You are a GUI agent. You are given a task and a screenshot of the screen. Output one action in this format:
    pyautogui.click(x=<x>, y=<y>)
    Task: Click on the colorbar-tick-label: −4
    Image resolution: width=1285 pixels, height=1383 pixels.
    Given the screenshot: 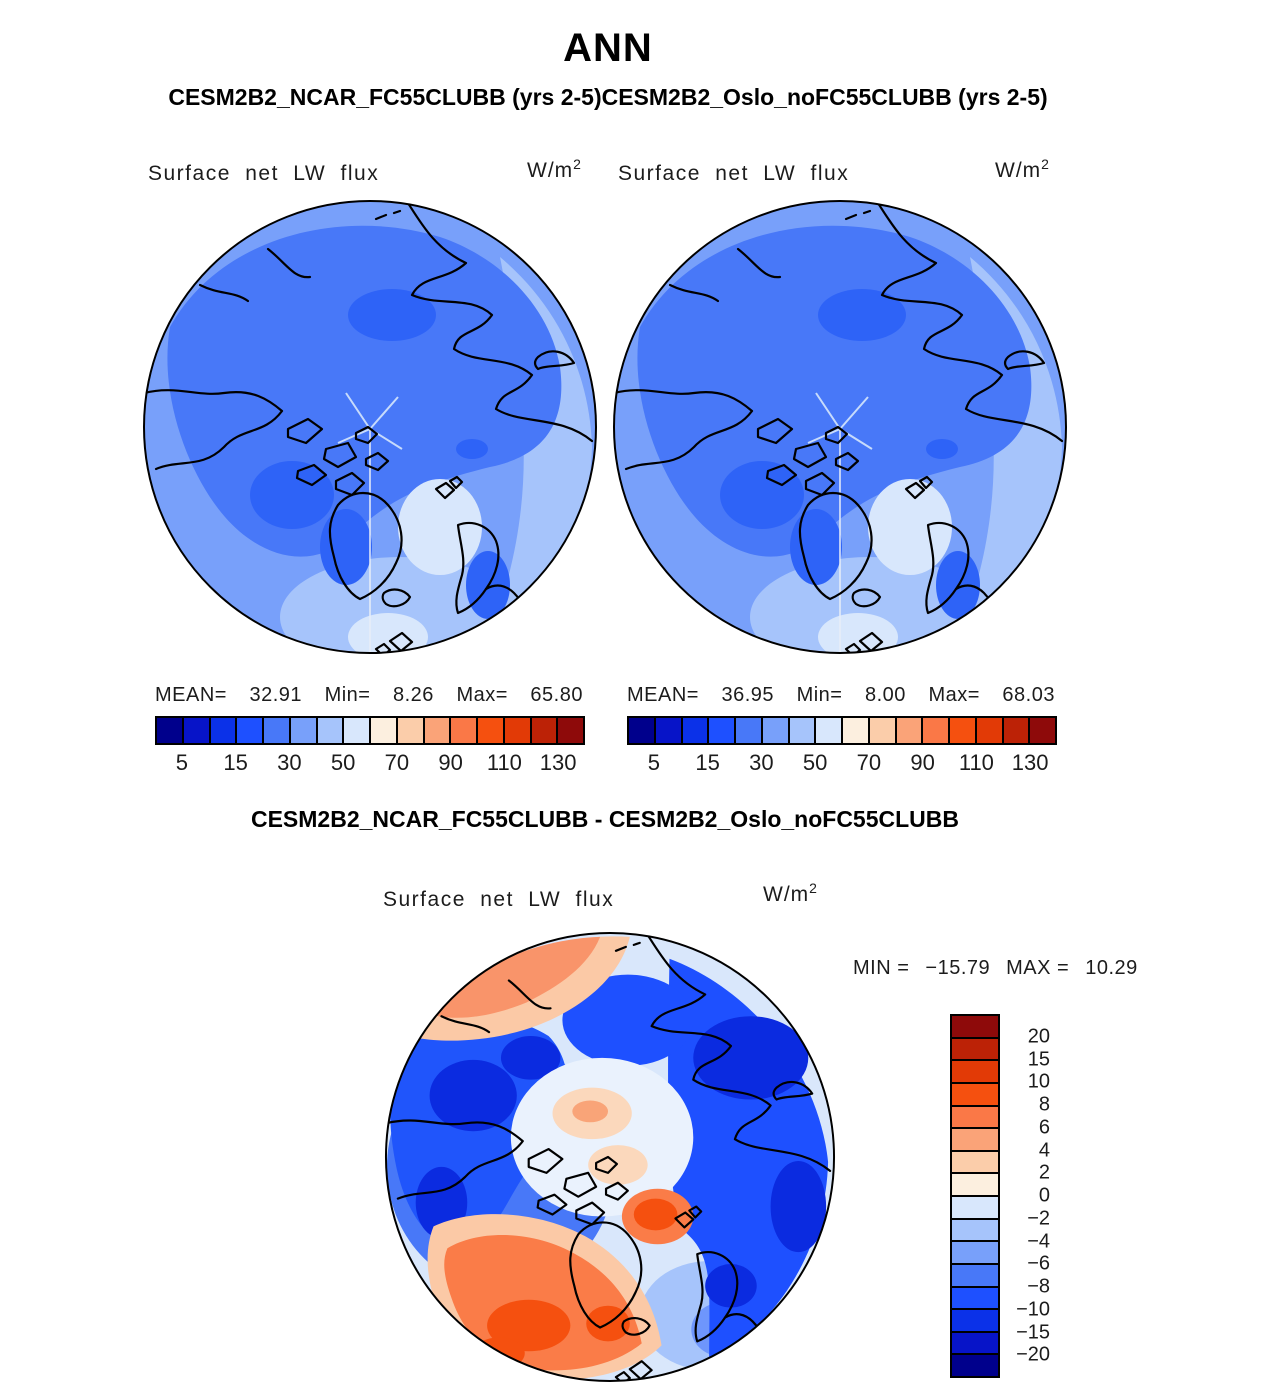 What is the action you would take?
    pyautogui.click(x=1038, y=1241)
    